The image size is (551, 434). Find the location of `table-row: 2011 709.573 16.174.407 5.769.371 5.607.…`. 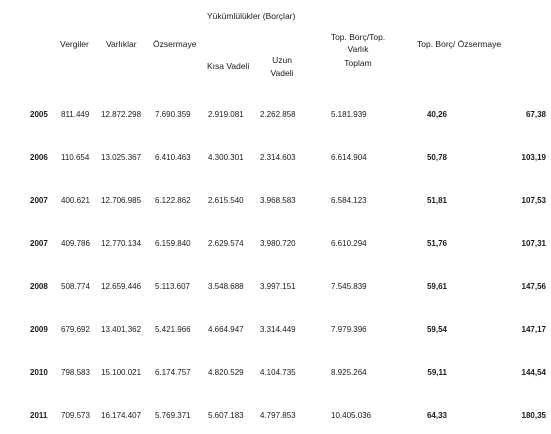

table-row: 2011 709.573 16.174.407 5.769.371 5.607.… is located at coordinates (275, 416).